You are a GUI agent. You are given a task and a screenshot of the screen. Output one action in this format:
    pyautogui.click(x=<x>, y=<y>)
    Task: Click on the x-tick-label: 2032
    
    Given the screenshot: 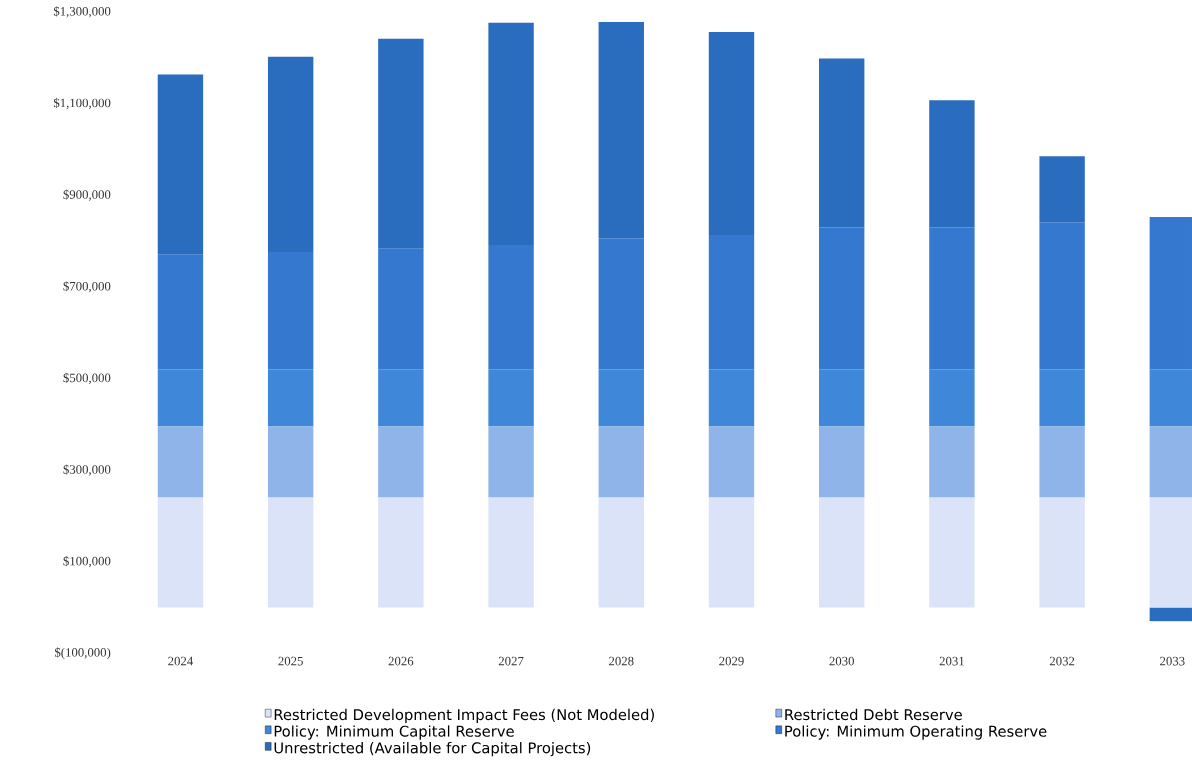 What is the action you would take?
    pyautogui.click(x=1062, y=661)
    